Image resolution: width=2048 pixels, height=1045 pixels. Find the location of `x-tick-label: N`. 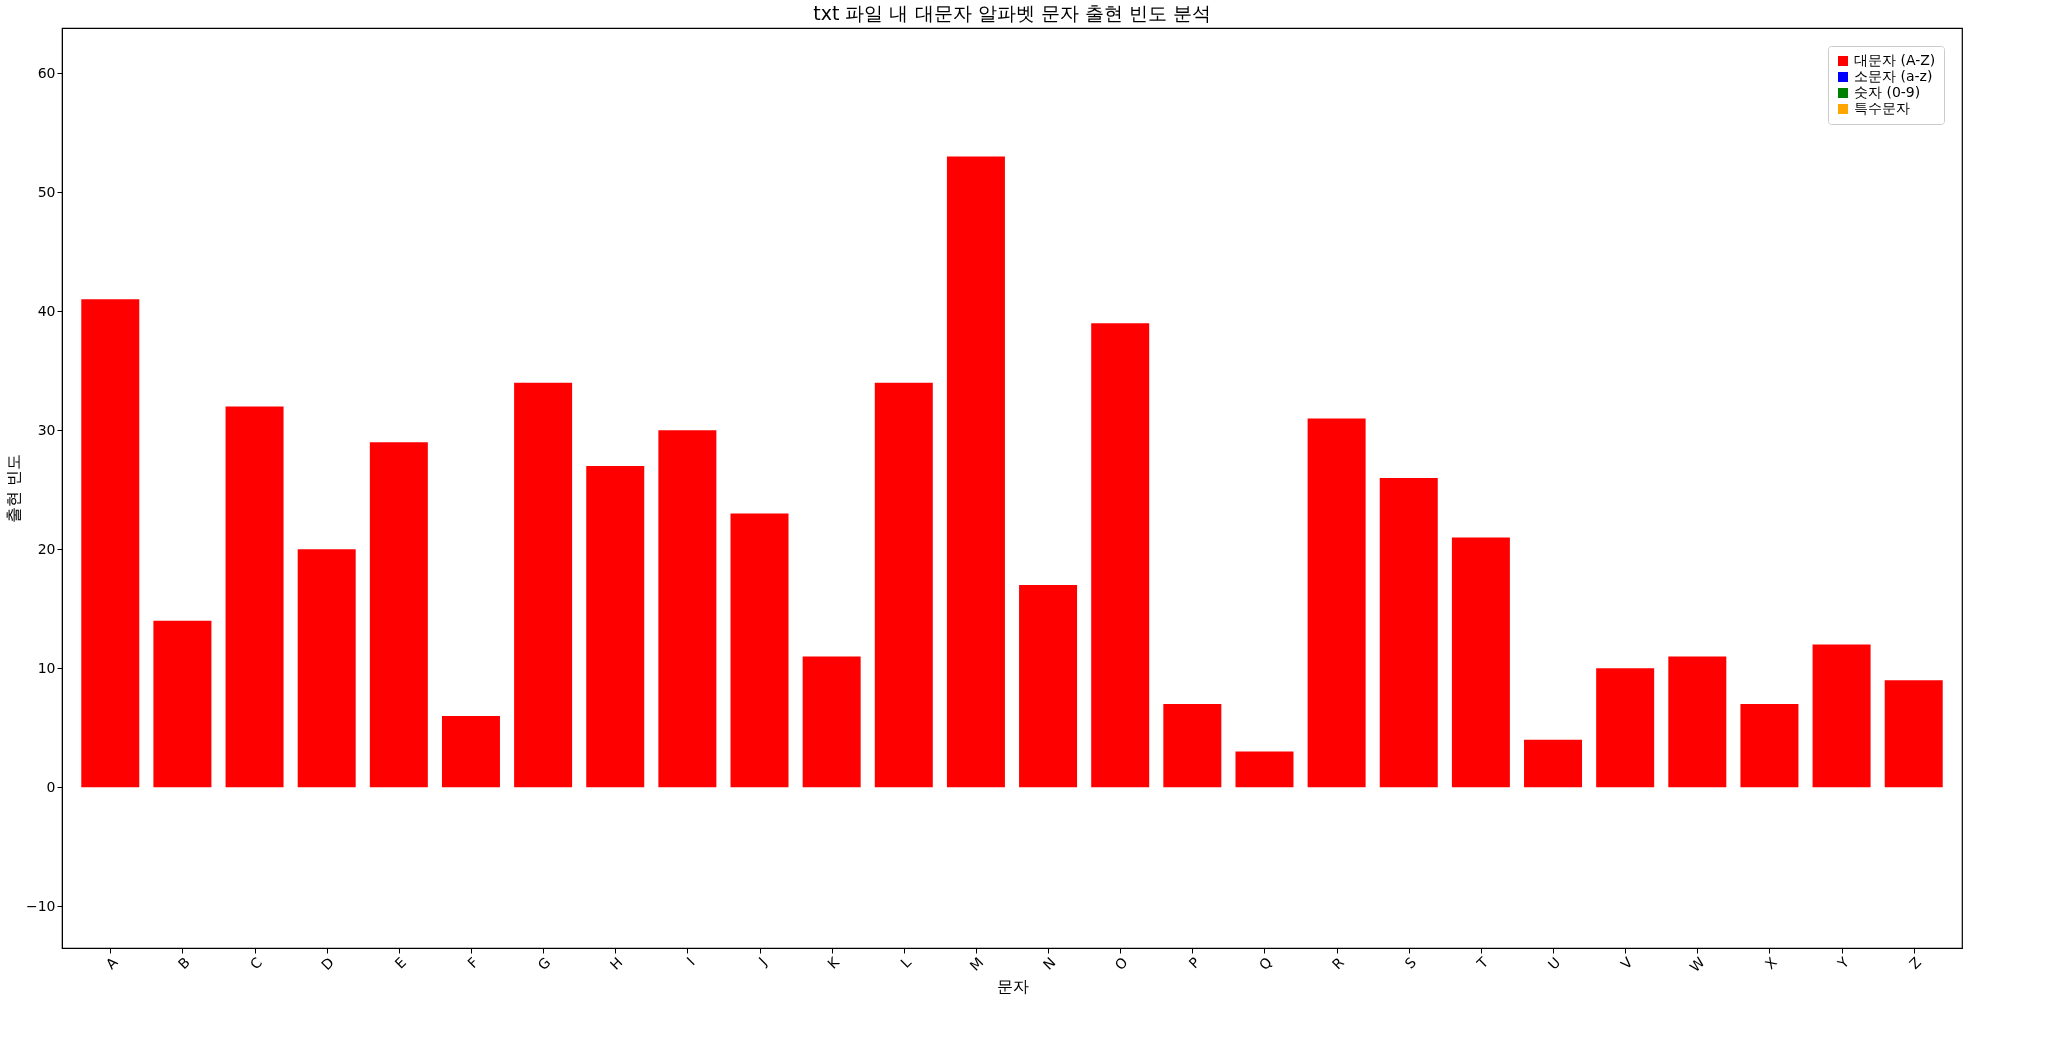

x-tick-label: N is located at coordinates (1049, 963).